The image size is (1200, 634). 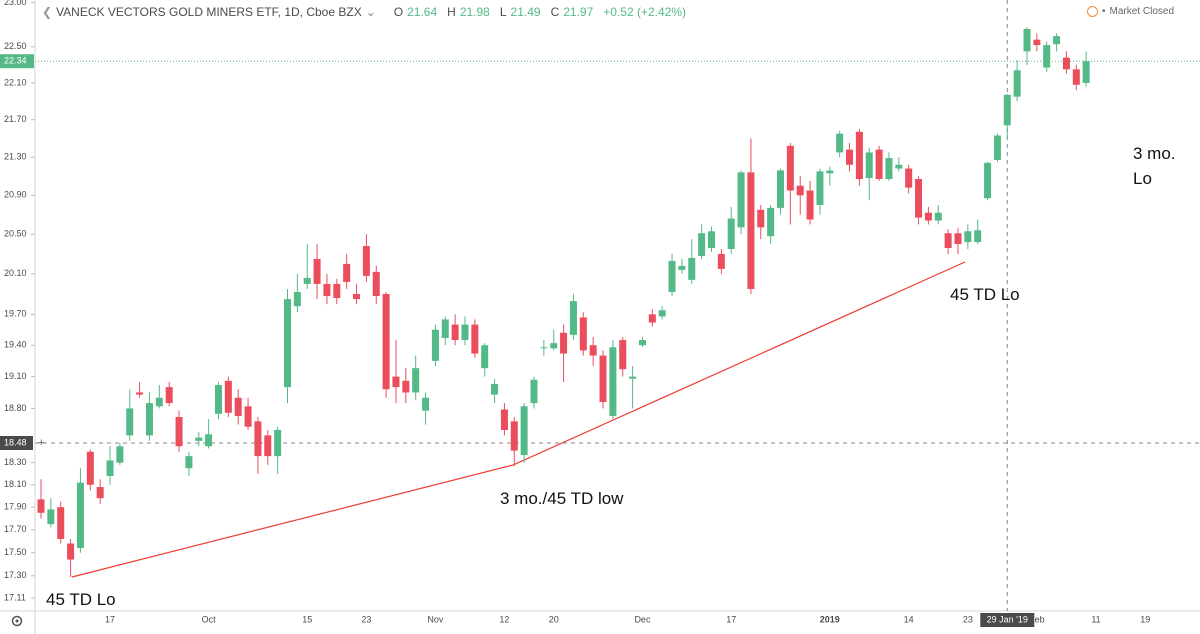 What do you see at coordinates (830, 619) in the screenshot?
I see `x-tick-label: 2019` at bounding box center [830, 619].